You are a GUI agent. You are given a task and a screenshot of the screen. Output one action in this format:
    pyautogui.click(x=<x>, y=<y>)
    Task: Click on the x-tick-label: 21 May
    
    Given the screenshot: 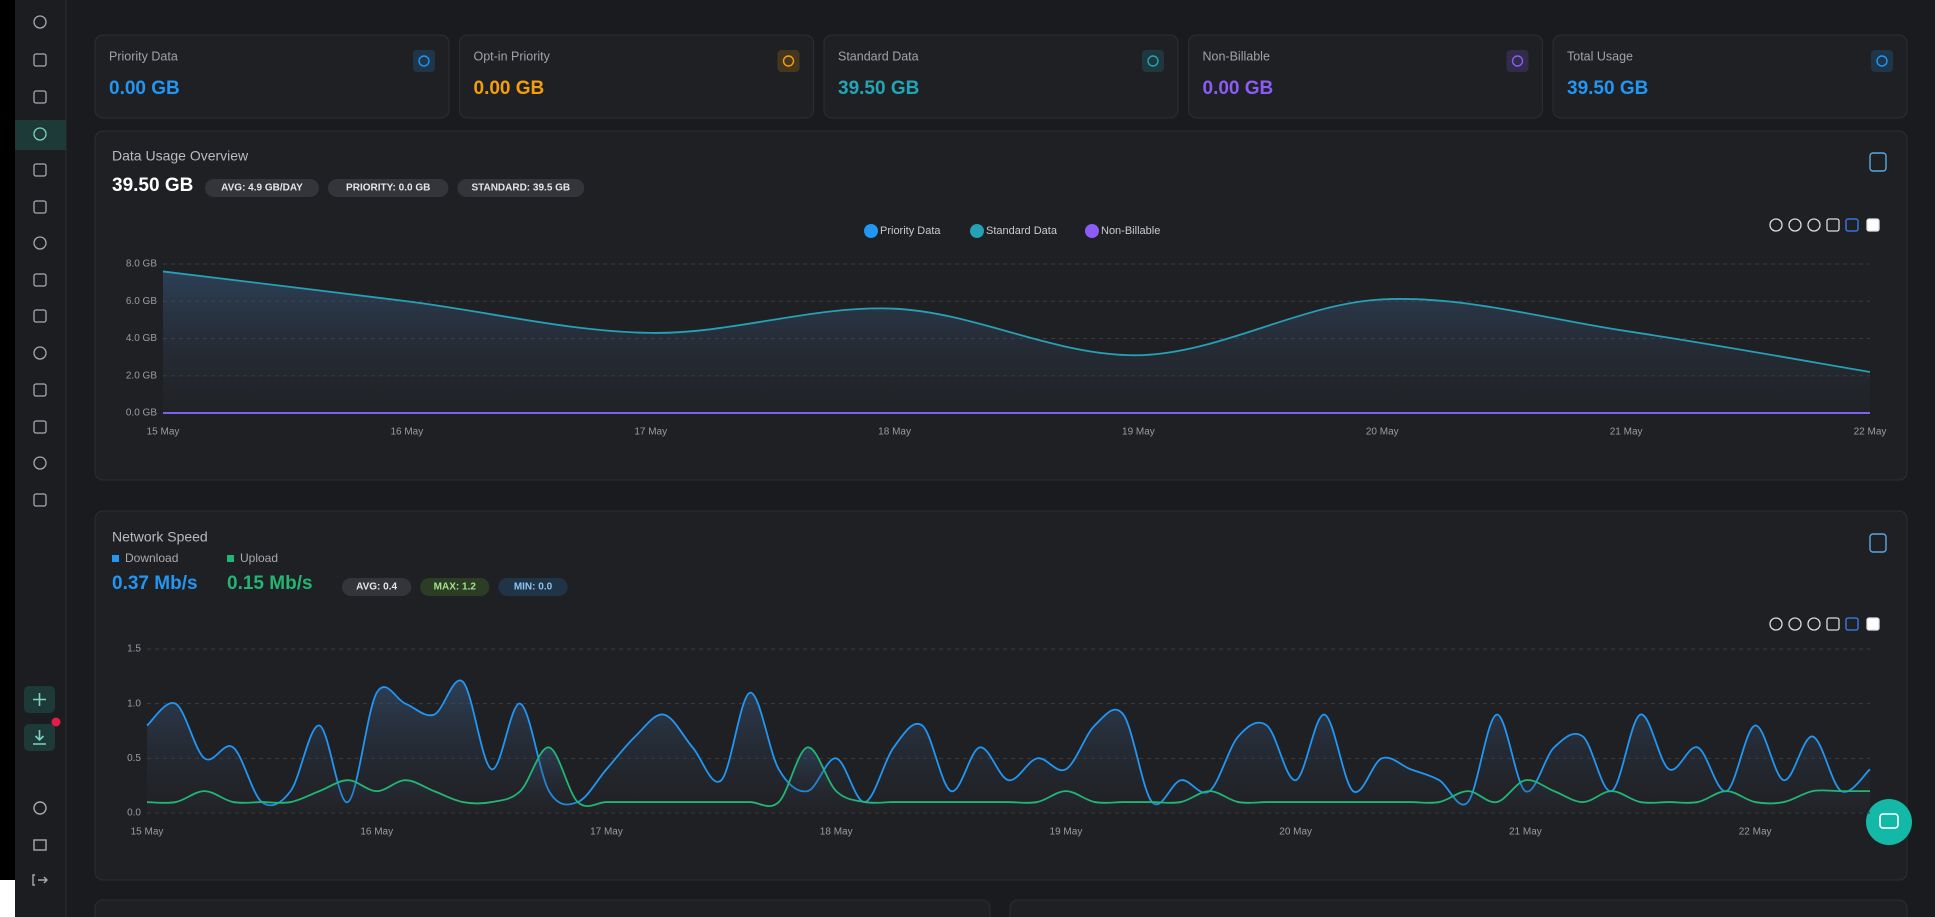 What is the action you would take?
    pyautogui.click(x=1525, y=832)
    